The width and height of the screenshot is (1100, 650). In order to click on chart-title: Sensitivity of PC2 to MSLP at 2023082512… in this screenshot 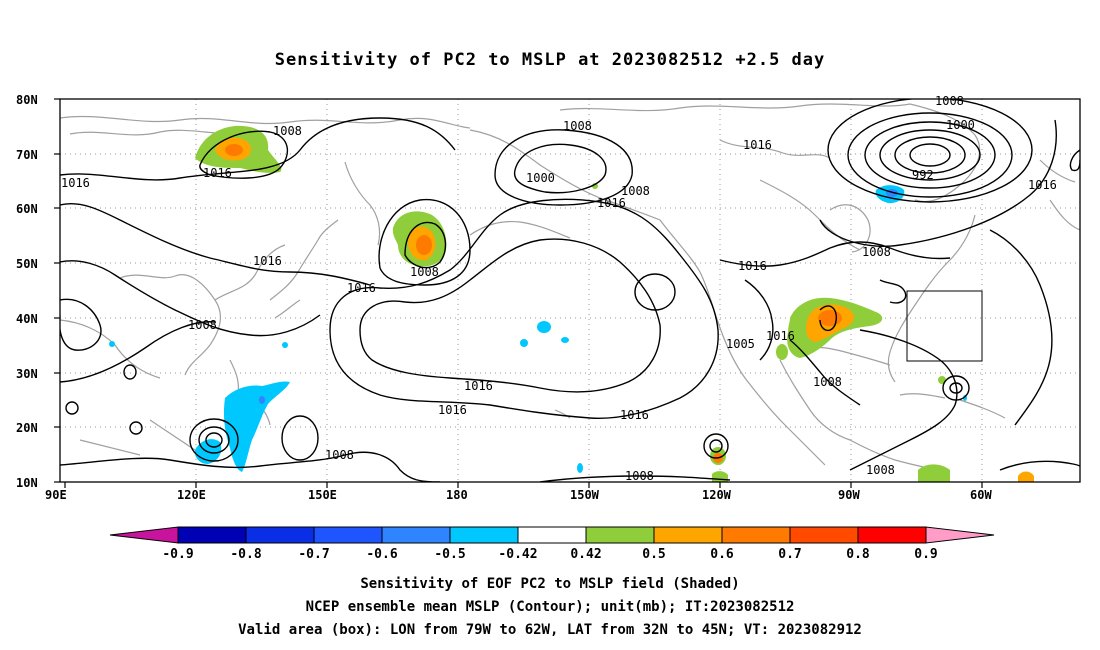, I will do `click(550, 60)`.